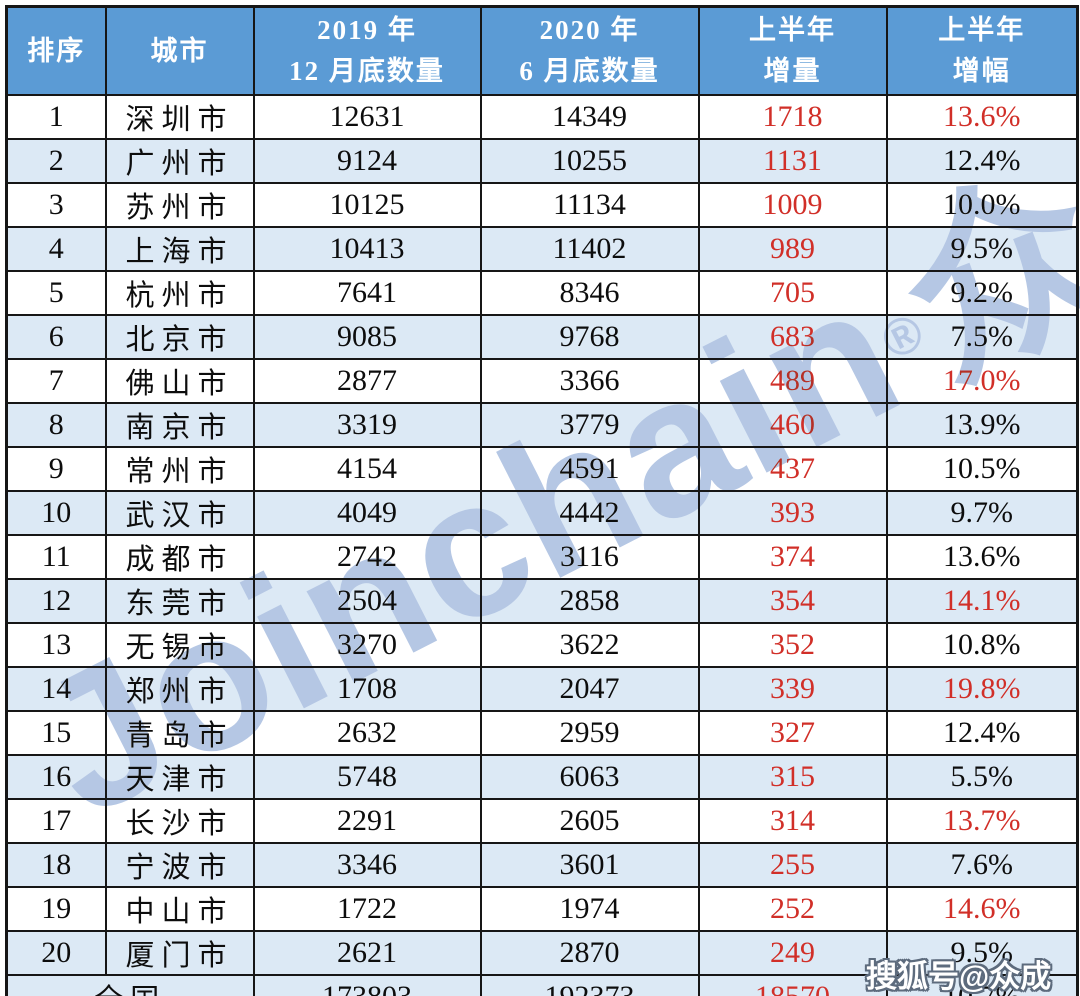  What do you see at coordinates (589, 70) in the screenshot?
I see `col-header-jun2020-line2: 6 月底数量` at bounding box center [589, 70].